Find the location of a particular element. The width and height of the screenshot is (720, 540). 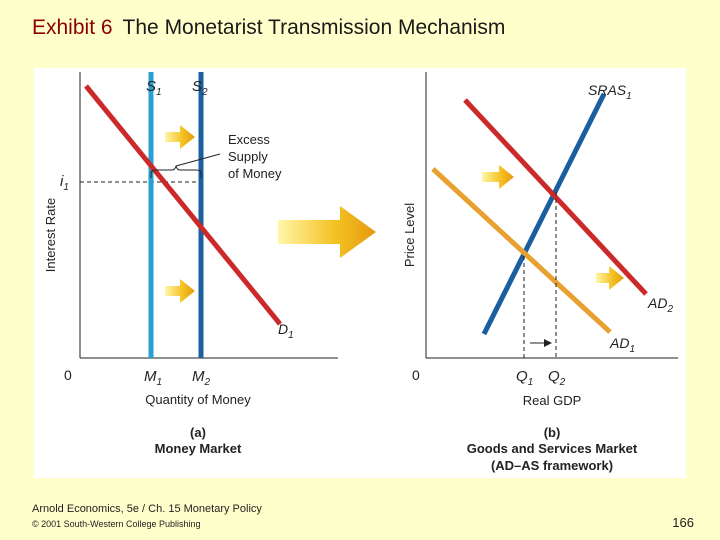

output-change-arrowhead-icon is located at coordinates (548, 343).